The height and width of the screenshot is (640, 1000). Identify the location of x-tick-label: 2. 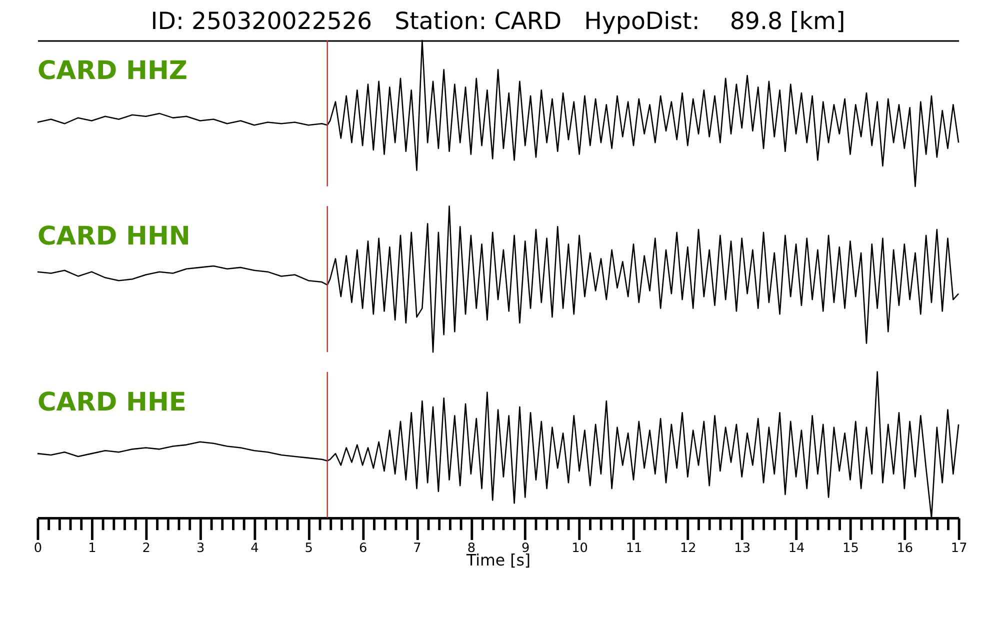
(146, 548).